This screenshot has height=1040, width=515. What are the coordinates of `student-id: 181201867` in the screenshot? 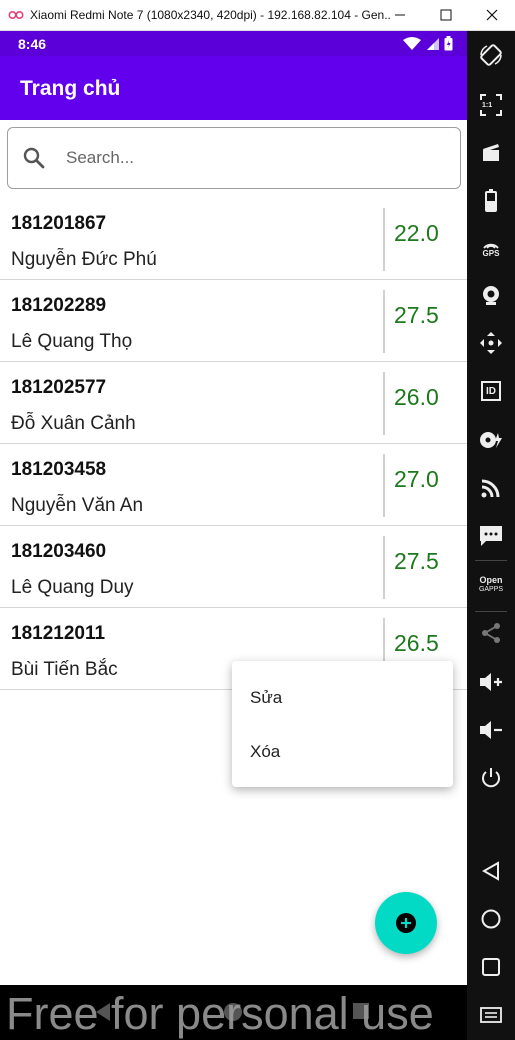 It's located at (59, 223).